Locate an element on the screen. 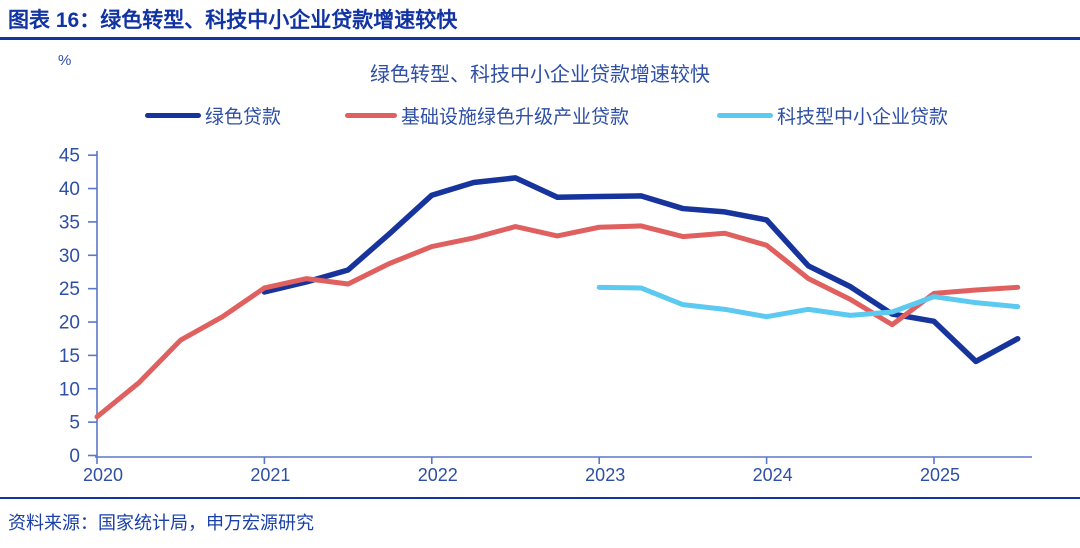 This screenshot has height=548, width=1080. y-tick-label-40: 40 is located at coordinates (69, 189).